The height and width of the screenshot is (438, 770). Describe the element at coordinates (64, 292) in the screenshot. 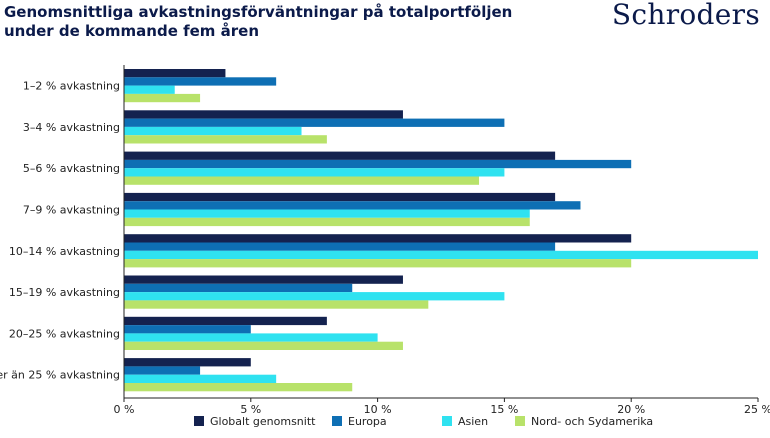

I see `category-label: 15–19 % avkastning` at that location.